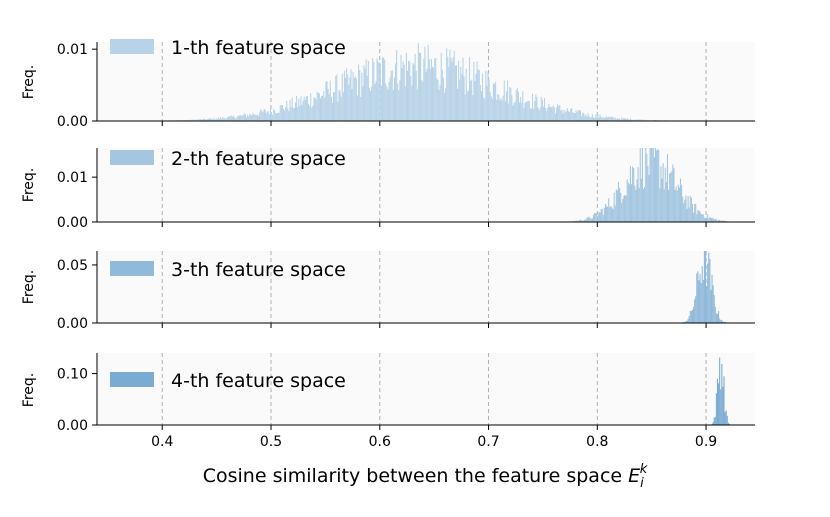 The image size is (830, 517). What do you see at coordinates (388, 291) in the screenshot?
I see `panel-3: 0.00 0.05 Freq. 3-th feature space` at bounding box center [388, 291].